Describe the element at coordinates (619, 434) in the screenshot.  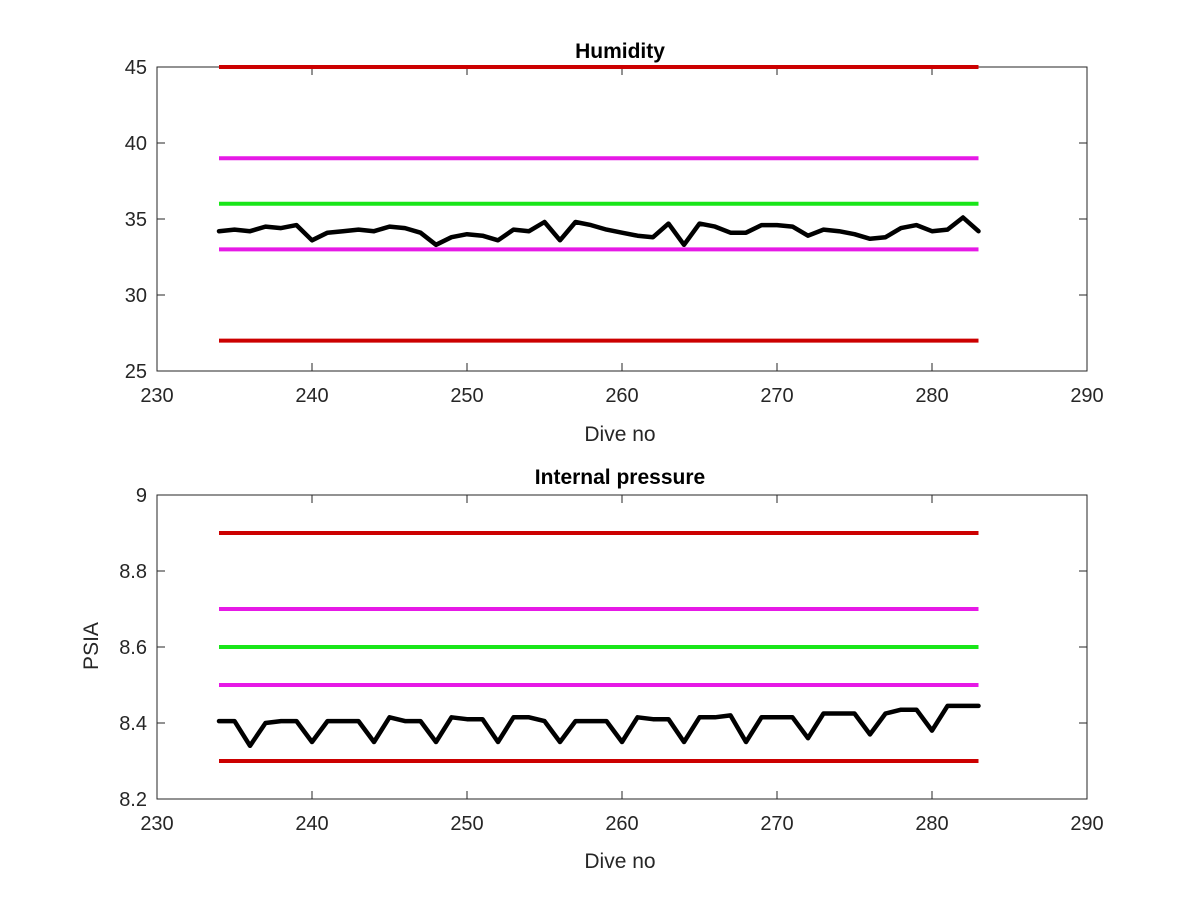
I see `humidity-xlabel: Dive no` at that location.